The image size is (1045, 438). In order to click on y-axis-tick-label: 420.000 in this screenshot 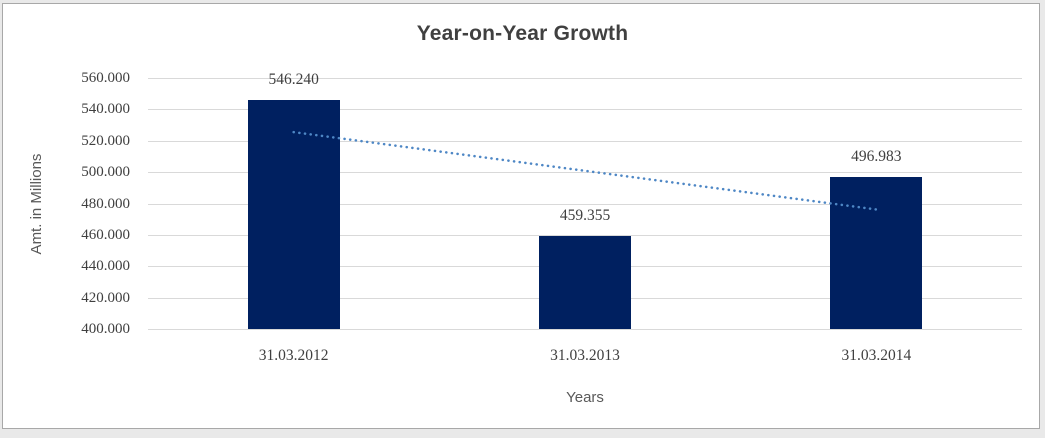, I will do `click(105, 297)`.